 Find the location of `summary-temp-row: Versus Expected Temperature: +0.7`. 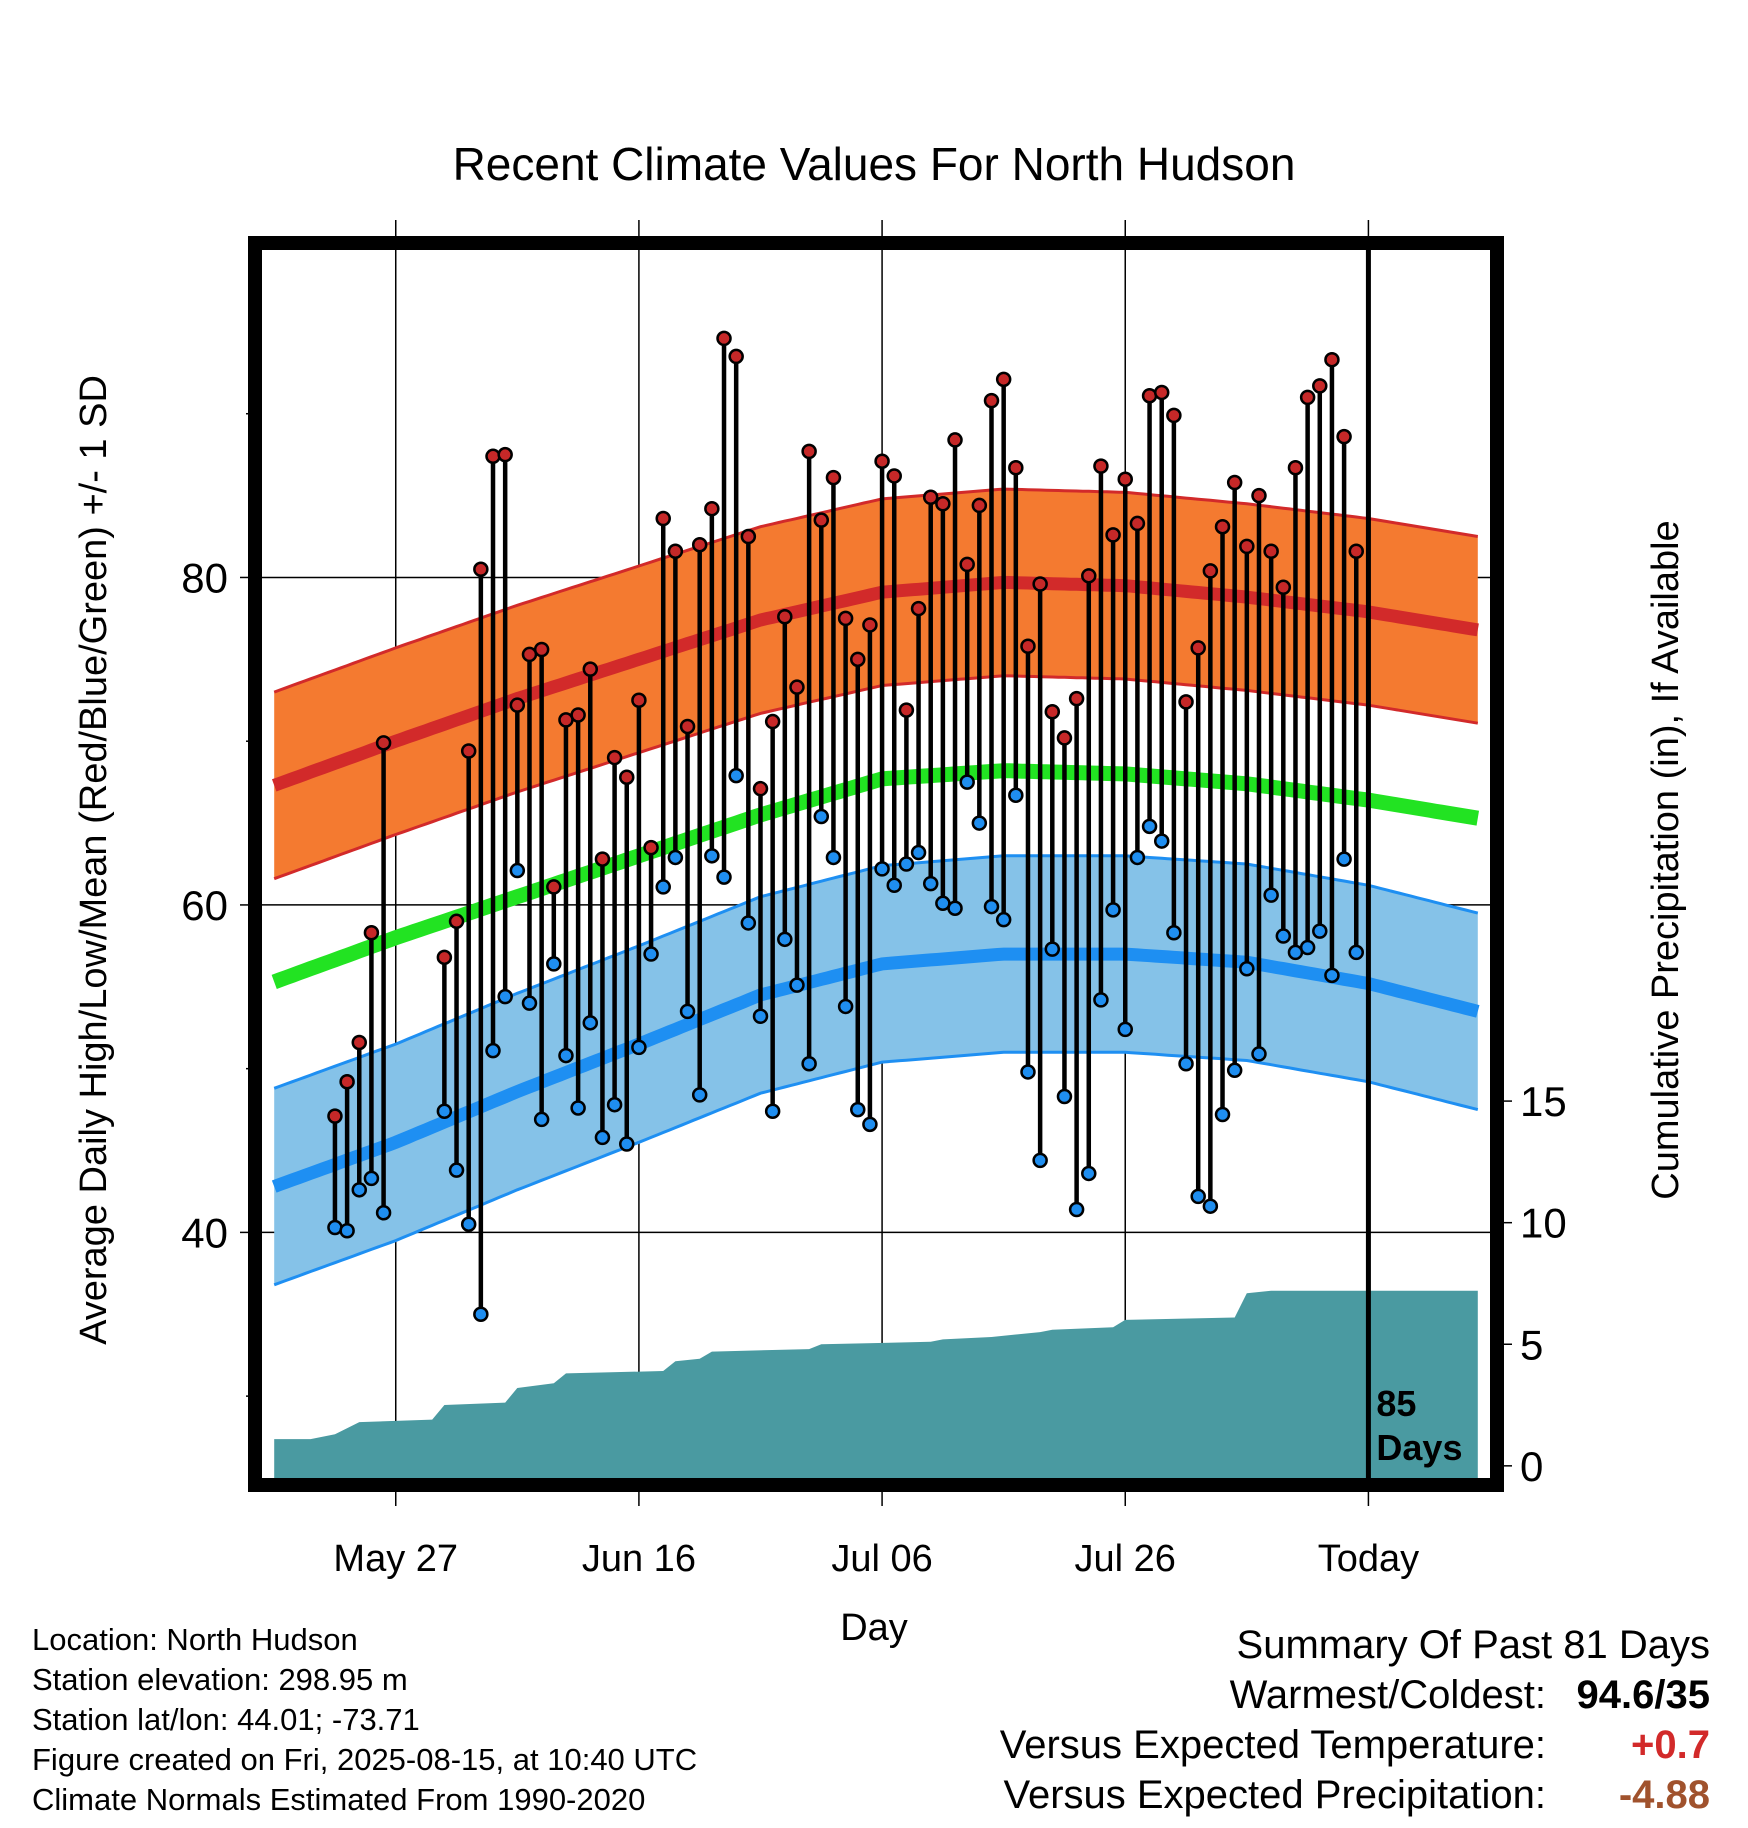

summary-temp-row: Versus Expected Temperature: +0.7 is located at coordinates (1355, 1745).